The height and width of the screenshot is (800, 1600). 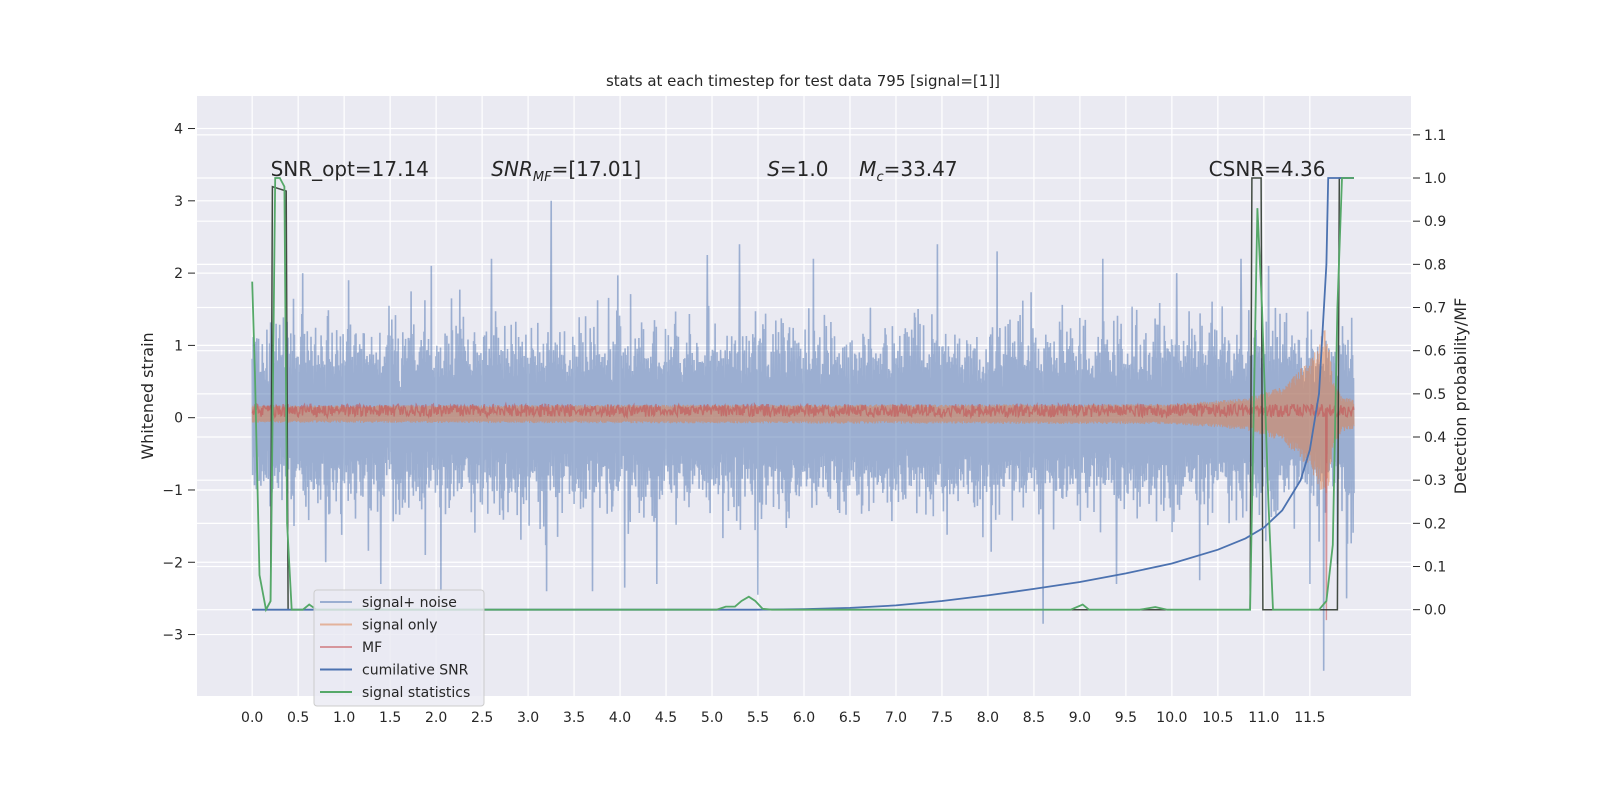 I want to click on y-tick-label-right: 0.4, so click(x=1435, y=438).